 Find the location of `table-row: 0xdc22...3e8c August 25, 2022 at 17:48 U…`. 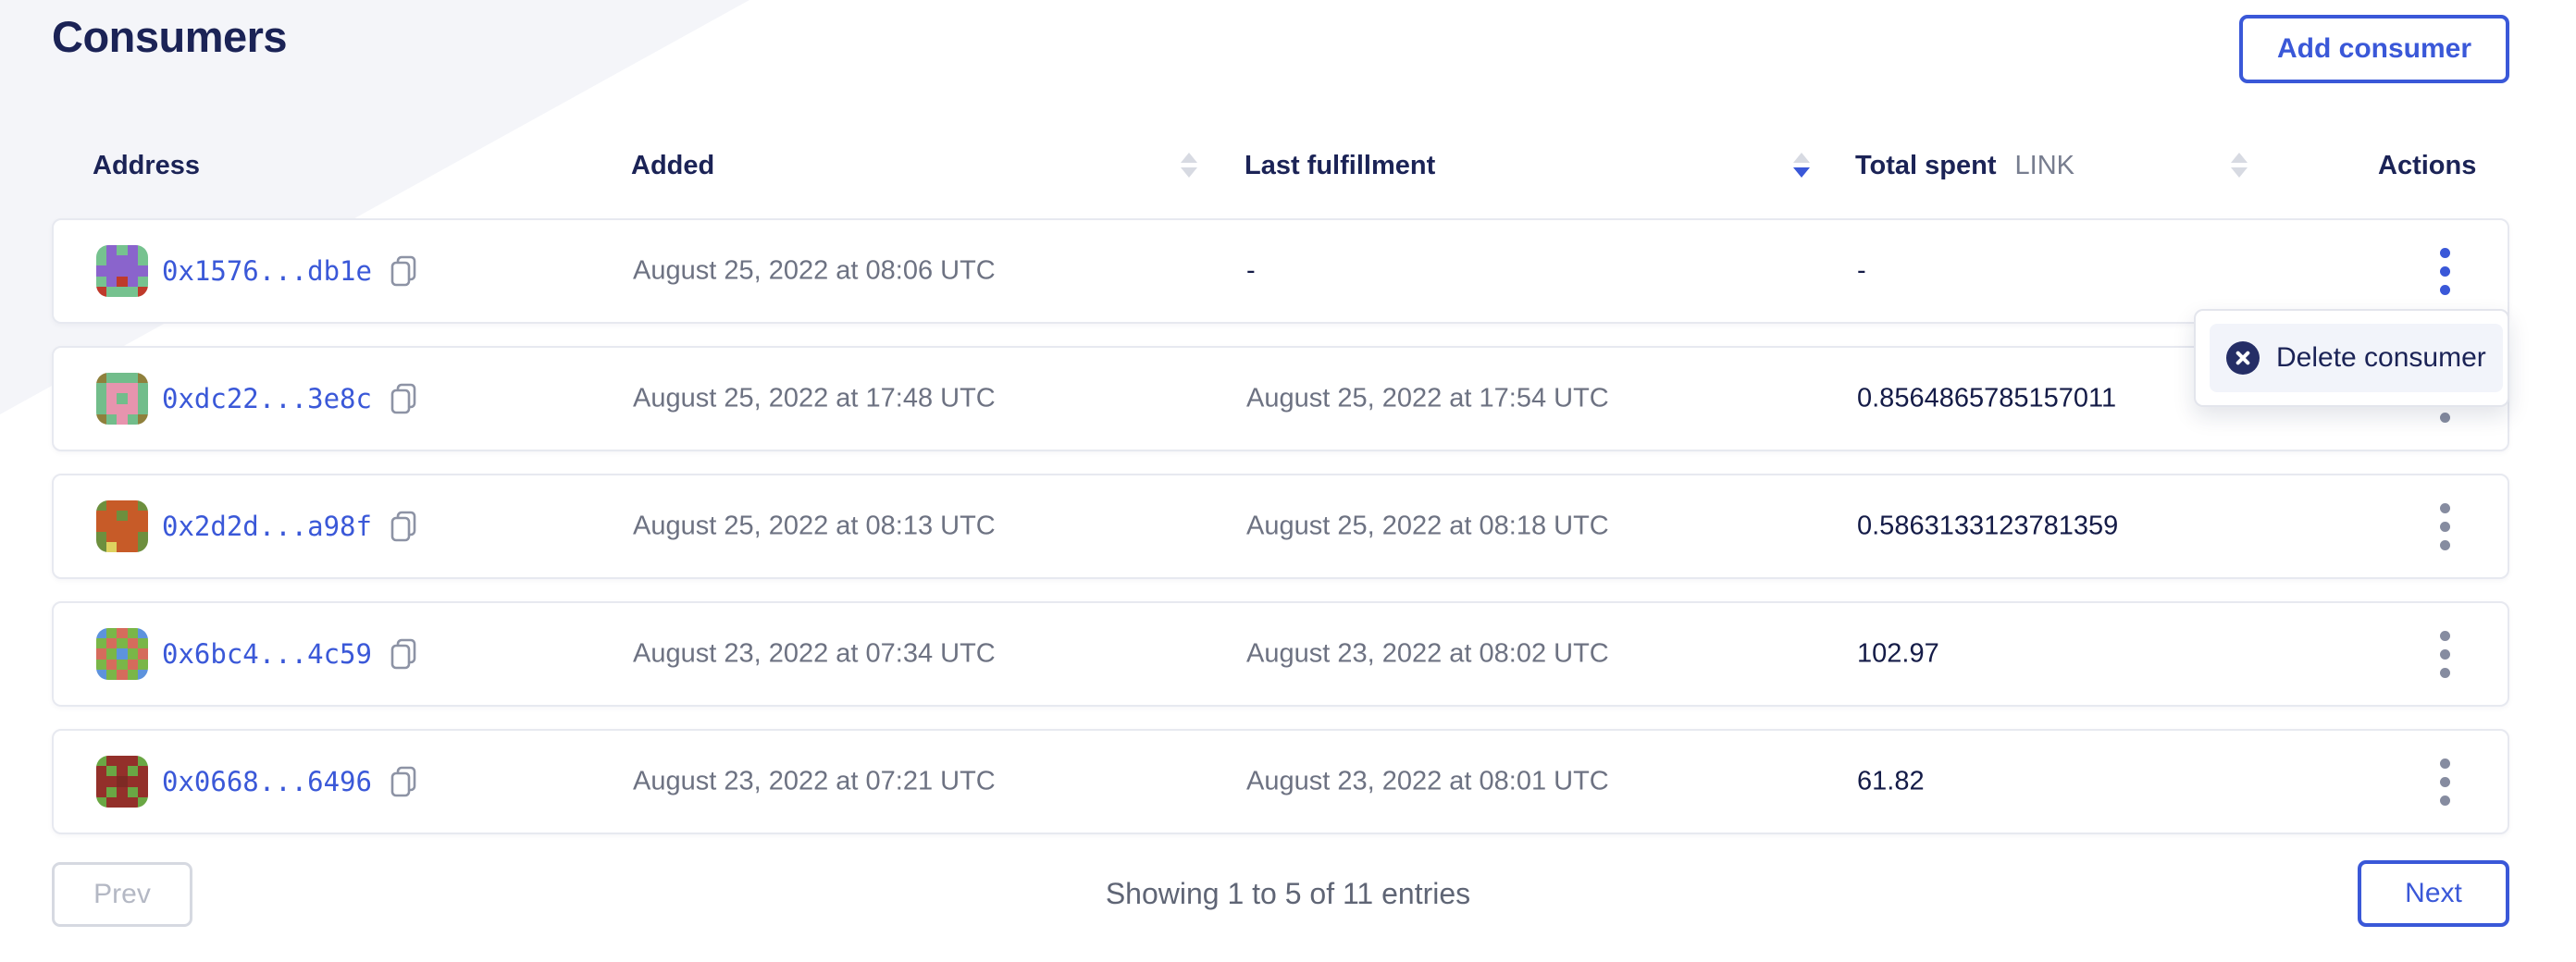

table-row: 0xdc22...3e8c August 25, 2022 at 17:48 U… is located at coordinates (1280, 399).